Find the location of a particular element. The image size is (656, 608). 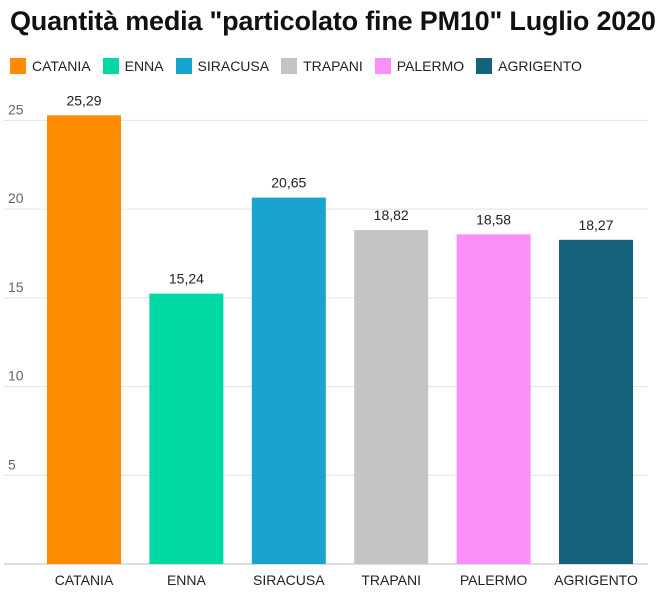

legend-label: TRAPANI is located at coordinates (333, 66).